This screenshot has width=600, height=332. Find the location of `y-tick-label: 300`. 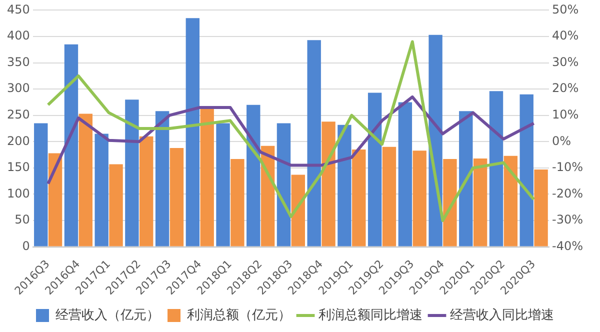

y-tick-label: 300 is located at coordinates (18, 88).